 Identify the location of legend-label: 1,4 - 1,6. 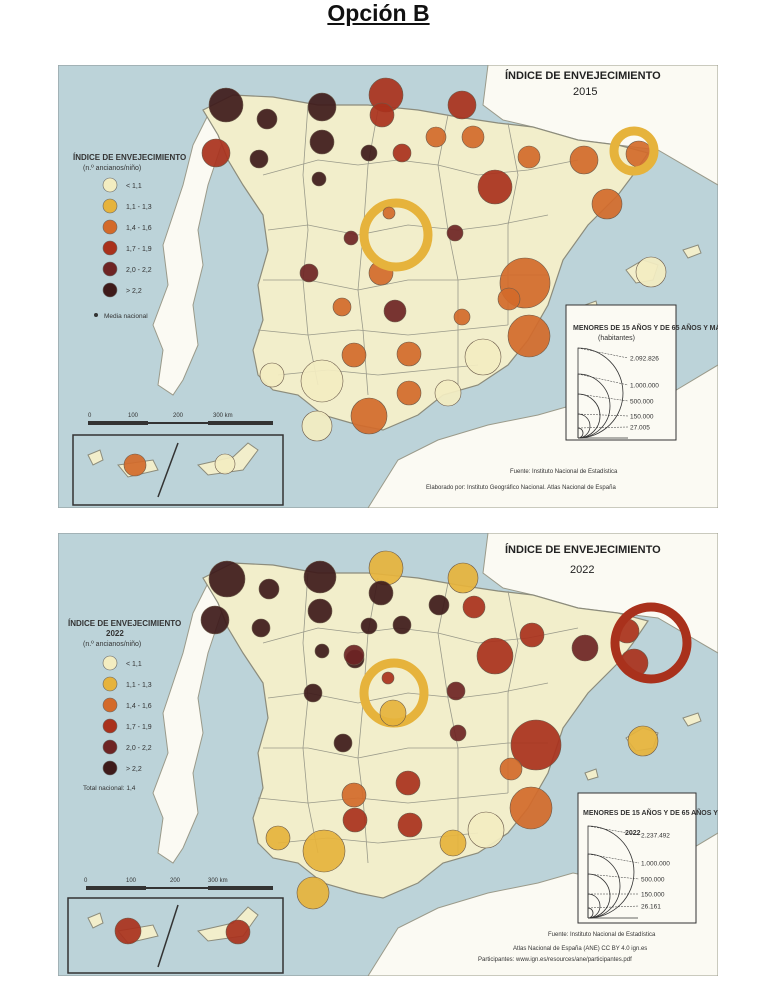
(139, 228).